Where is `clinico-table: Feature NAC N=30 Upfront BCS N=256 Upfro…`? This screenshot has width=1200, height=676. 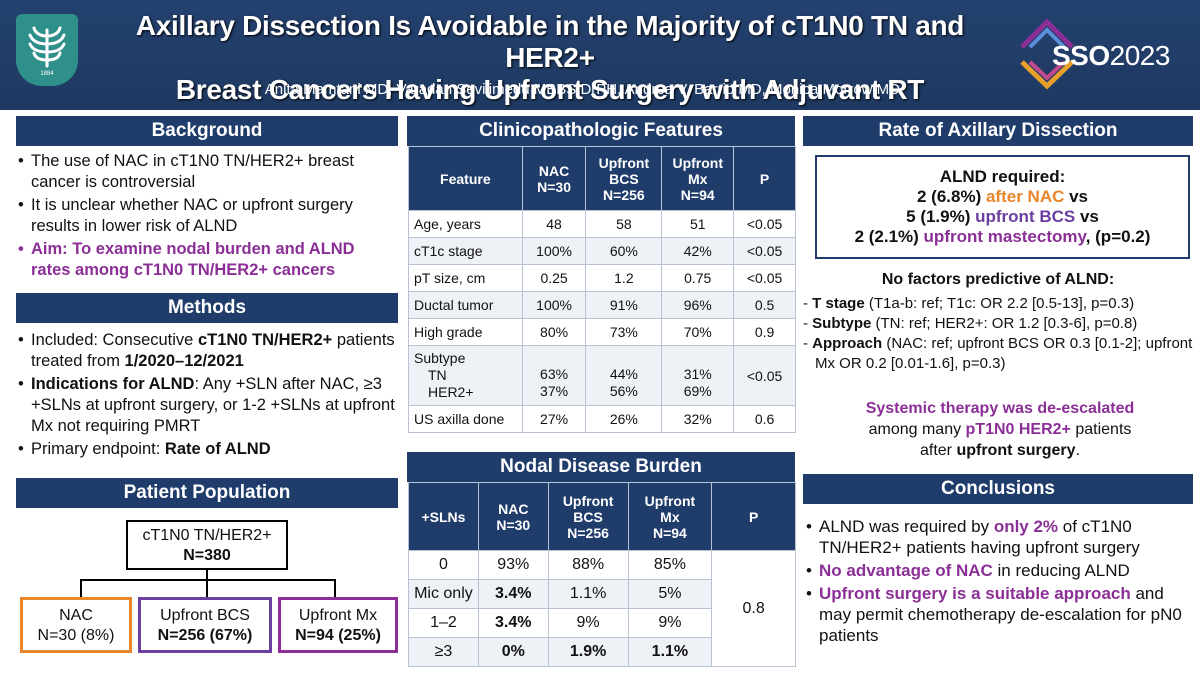
clinico-table: Feature NAC N=30 Upfront BCS N=256 Upfro… is located at coordinates (602, 289).